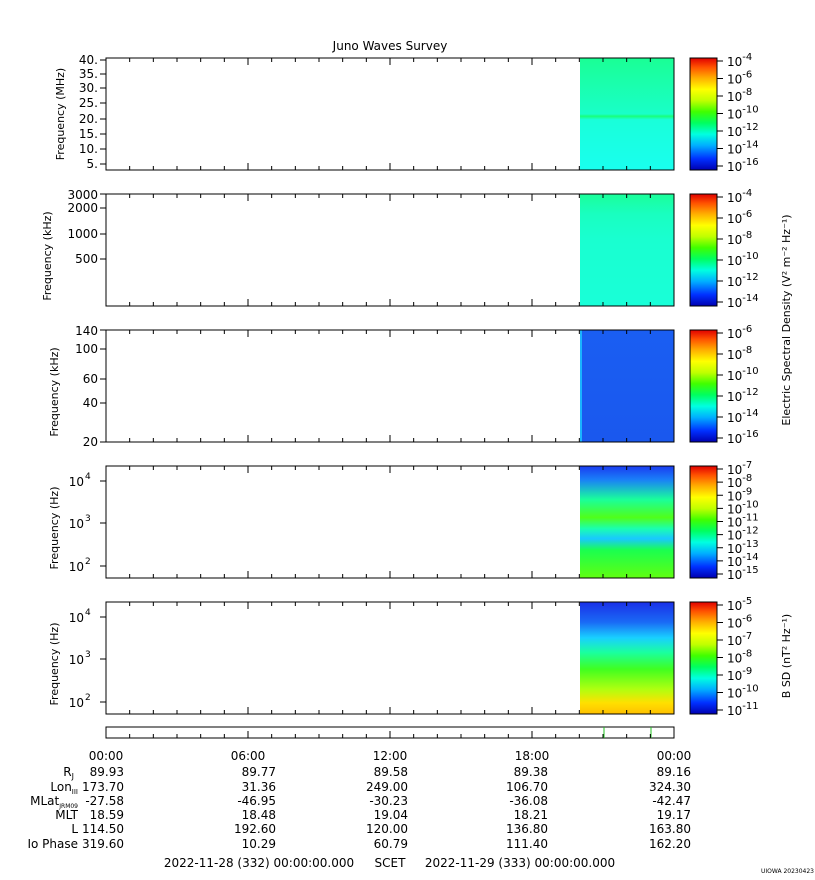 The image size is (815, 880). I want to click on ephem-value: 163.80, so click(670, 829).